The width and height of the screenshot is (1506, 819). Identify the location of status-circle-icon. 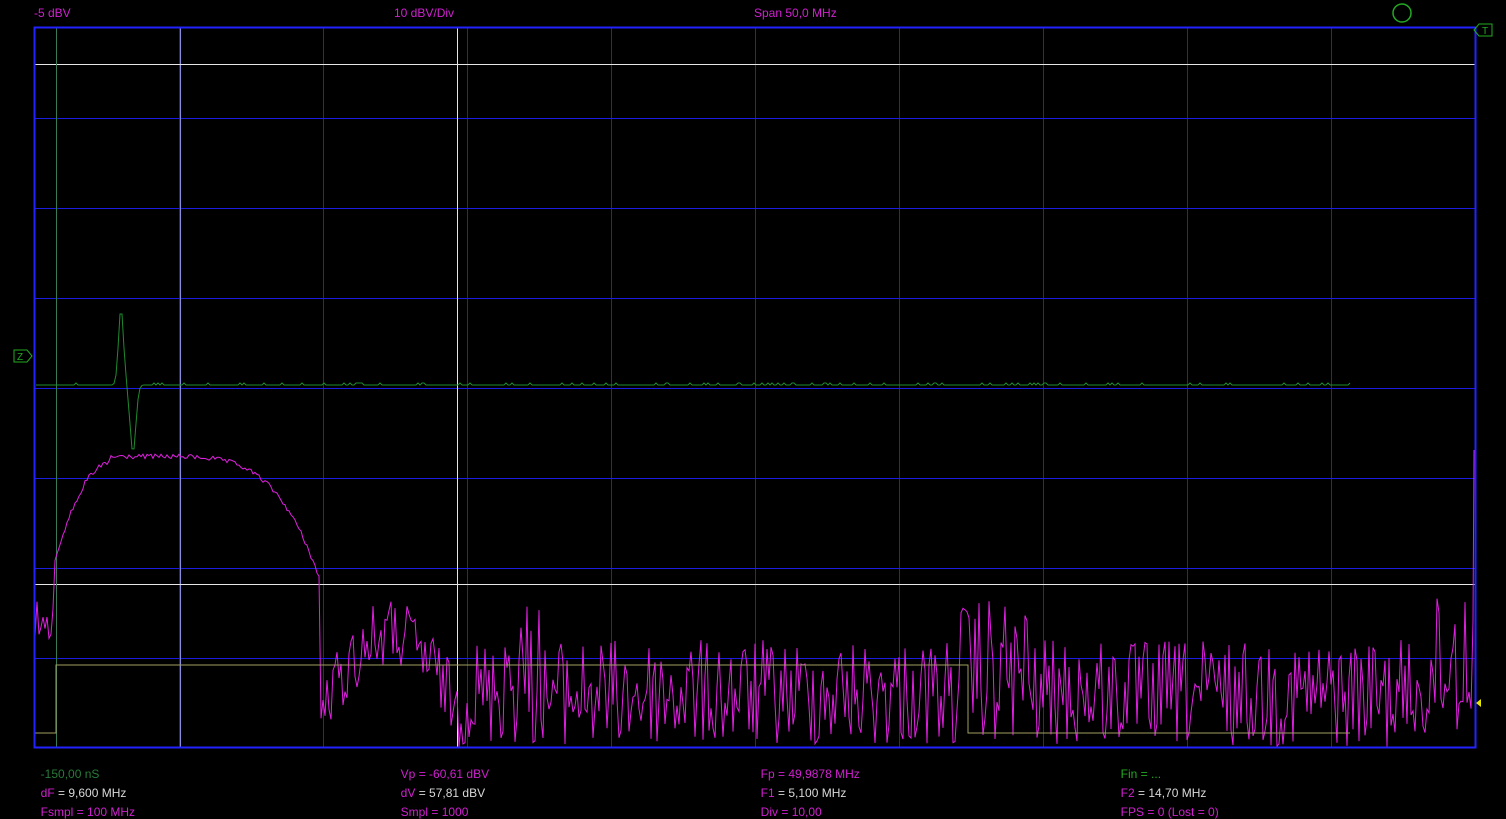
(1402, 13).